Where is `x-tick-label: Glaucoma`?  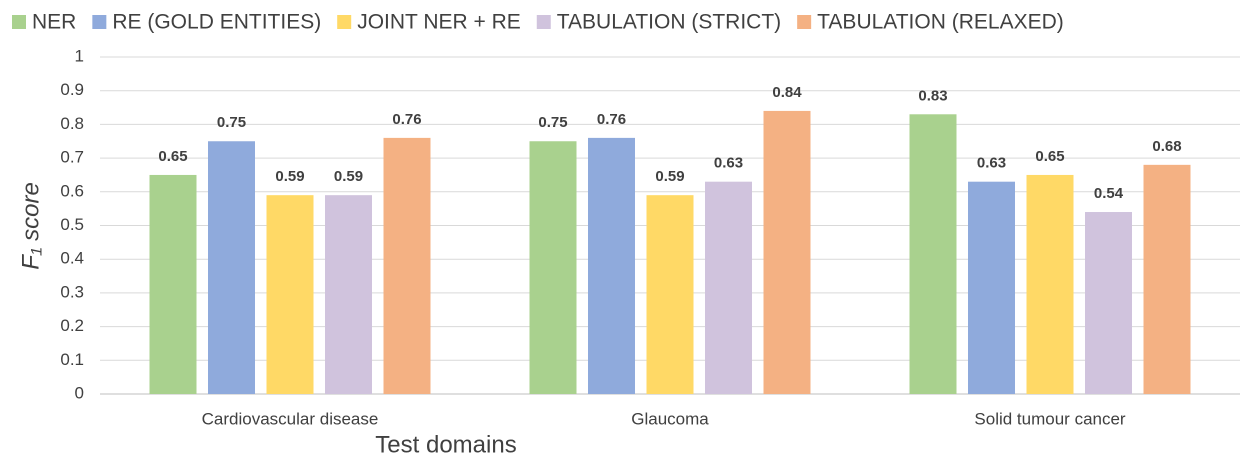
x-tick-label: Glaucoma is located at coordinates (670, 418).